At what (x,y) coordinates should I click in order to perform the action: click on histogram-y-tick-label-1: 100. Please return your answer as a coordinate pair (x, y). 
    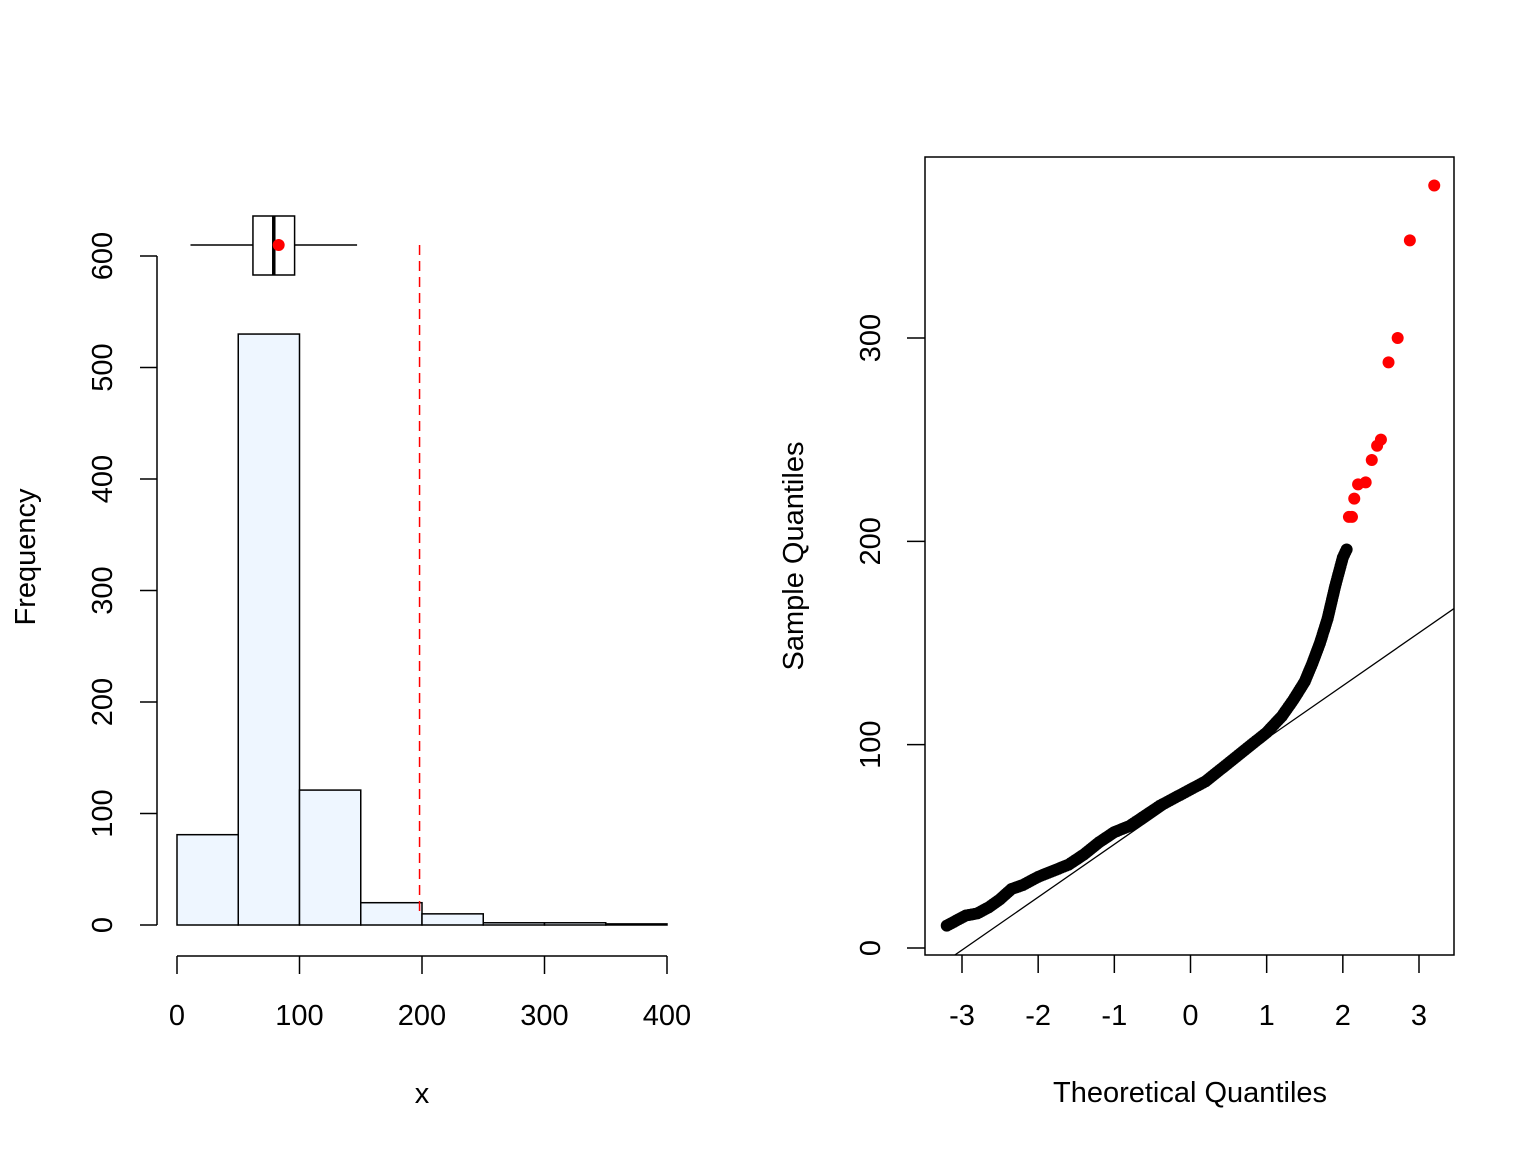
    Looking at the image, I should click on (103, 813).